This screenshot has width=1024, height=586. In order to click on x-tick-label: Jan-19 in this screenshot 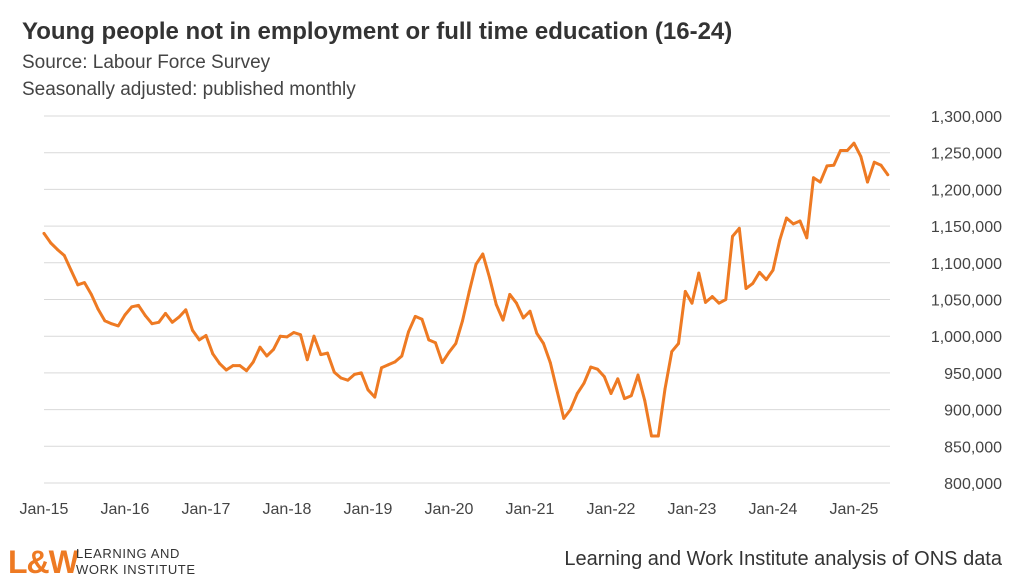, I will do `click(368, 509)`.